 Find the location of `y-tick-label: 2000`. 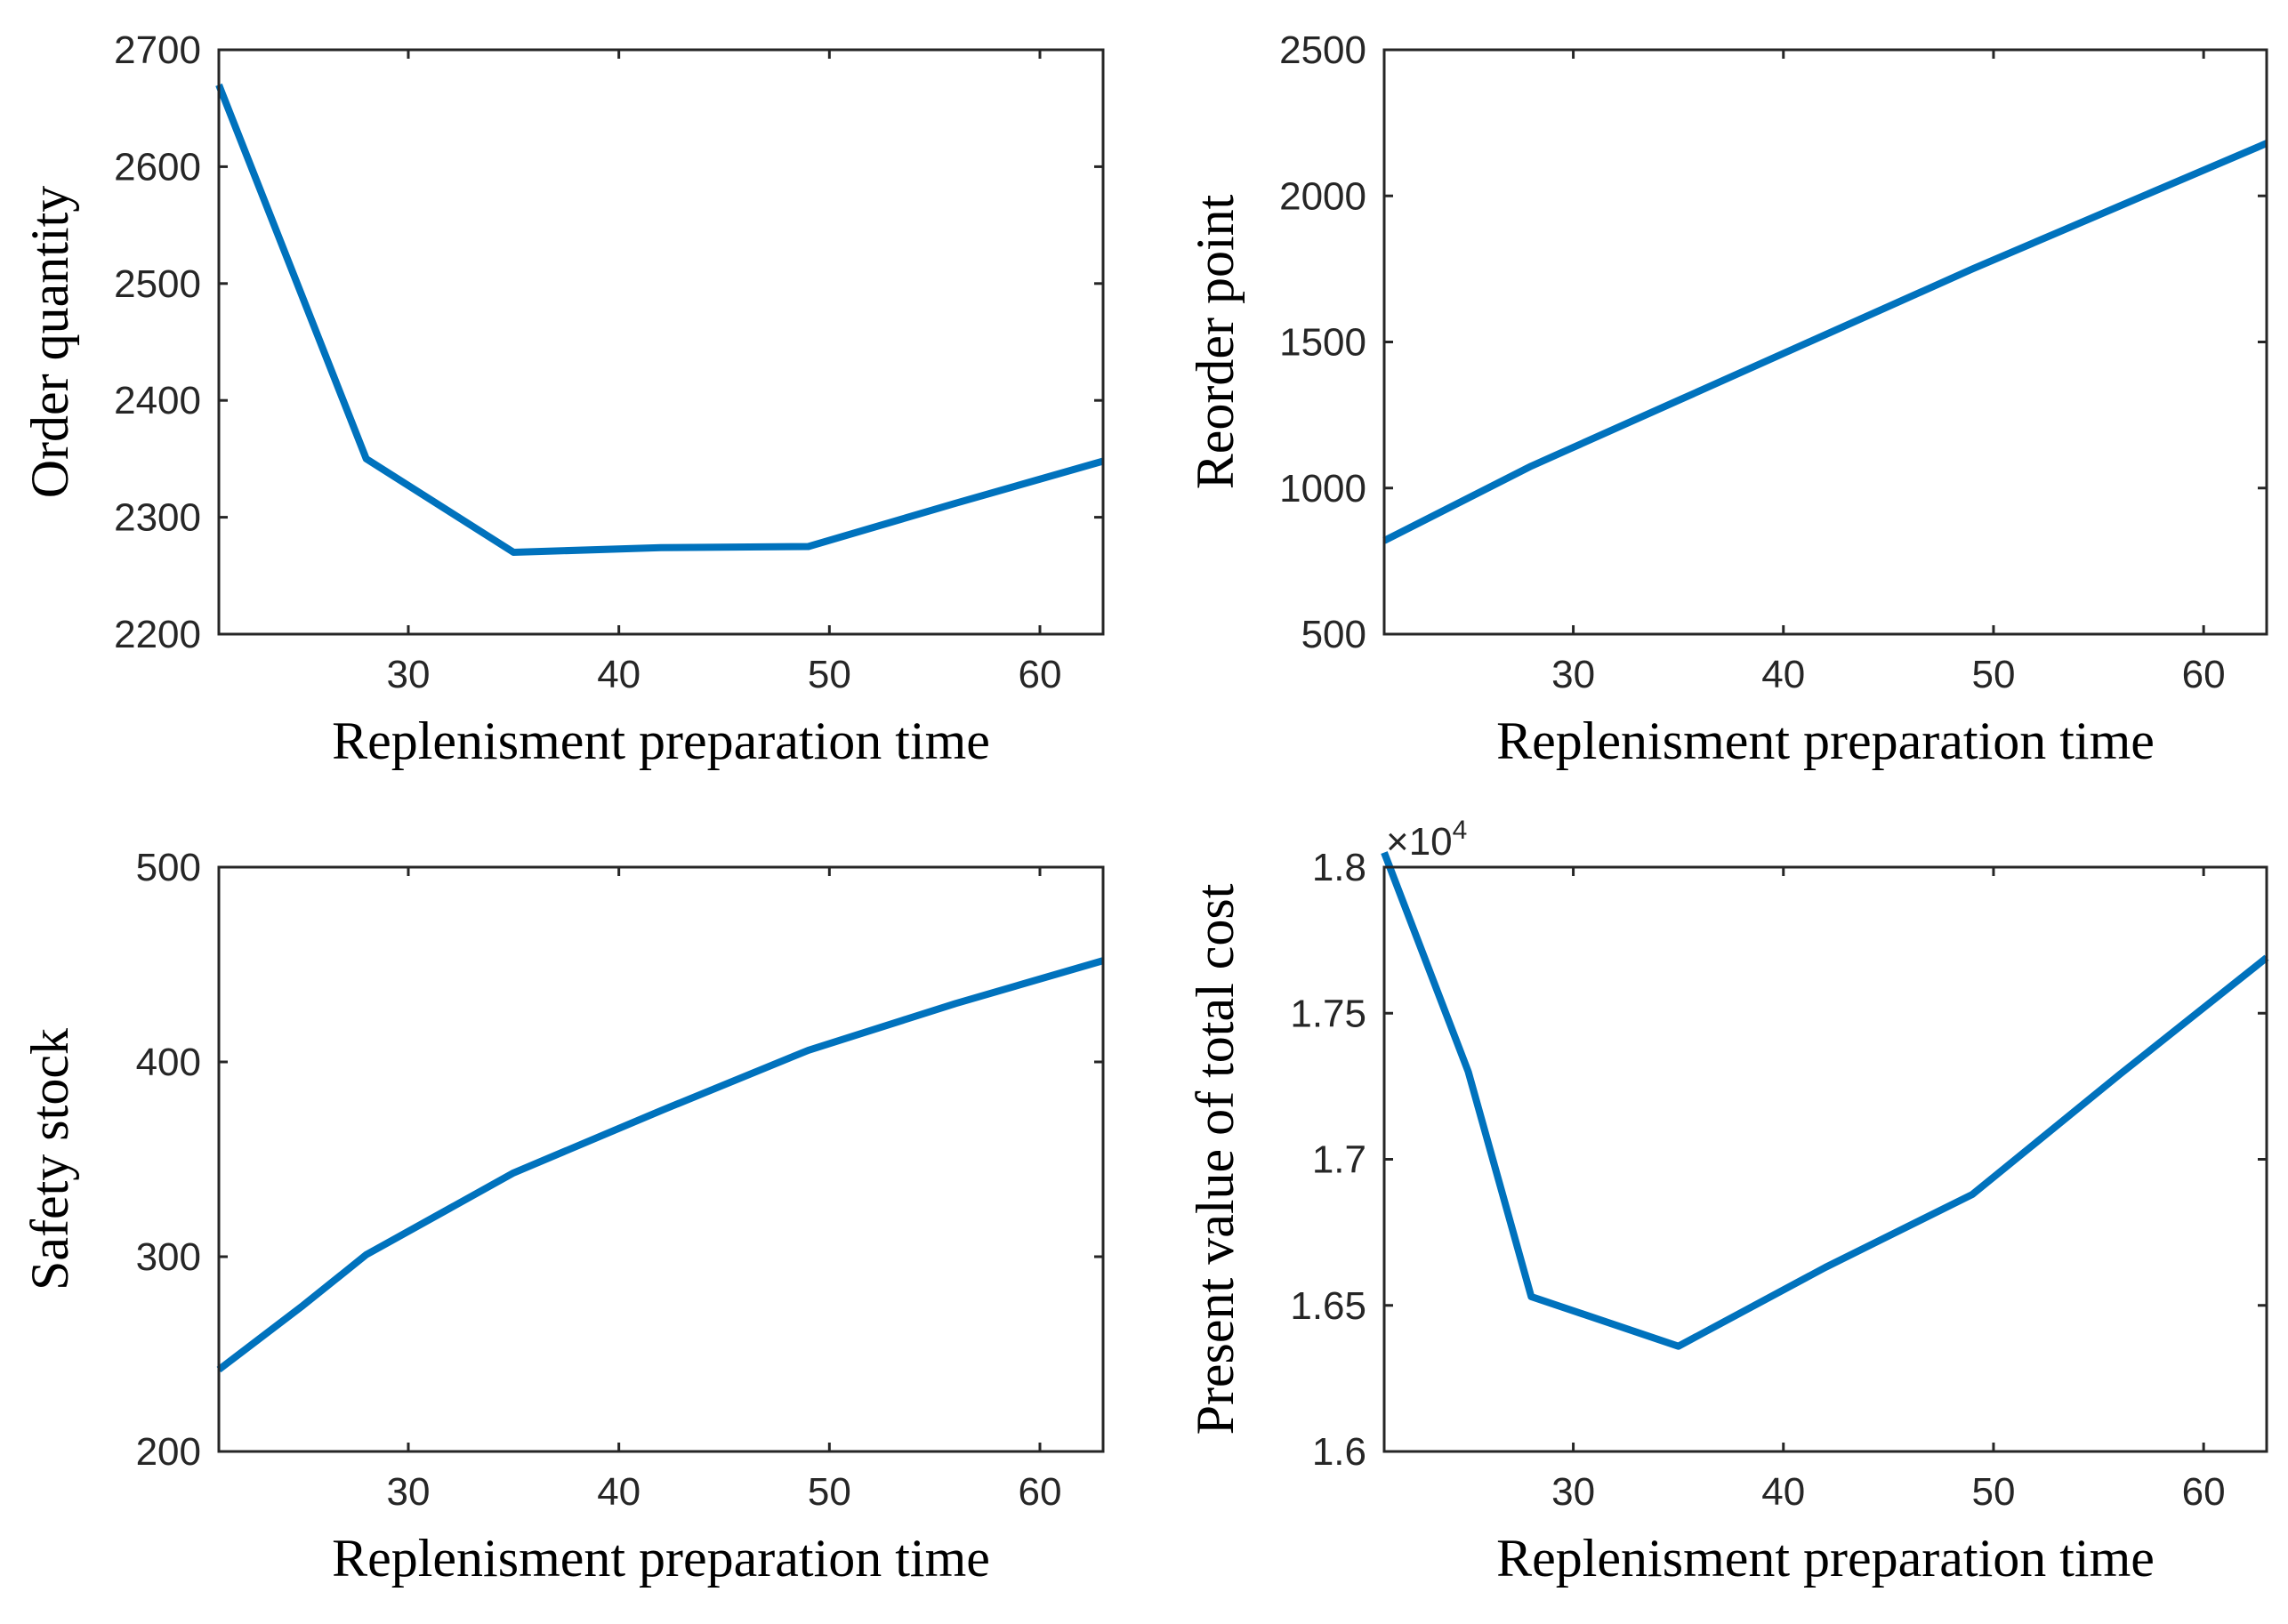

y-tick-label: 2000 is located at coordinates (1323, 196).